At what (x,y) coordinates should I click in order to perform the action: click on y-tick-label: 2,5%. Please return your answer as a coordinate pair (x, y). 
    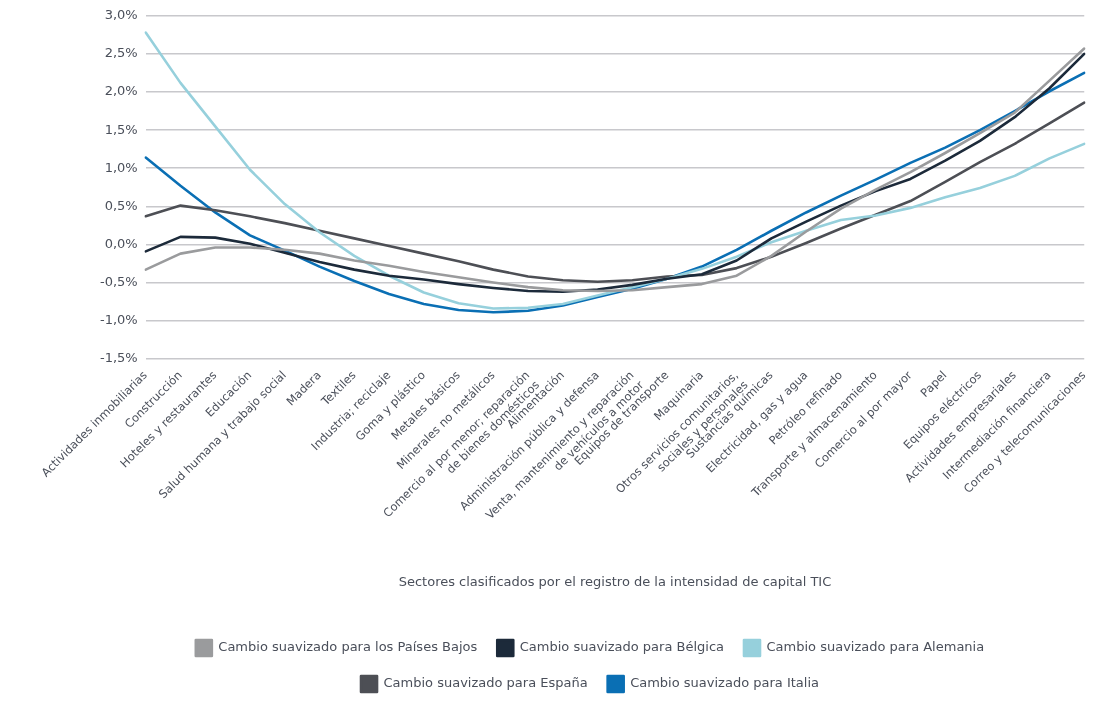
    Looking at the image, I should click on (121, 53).